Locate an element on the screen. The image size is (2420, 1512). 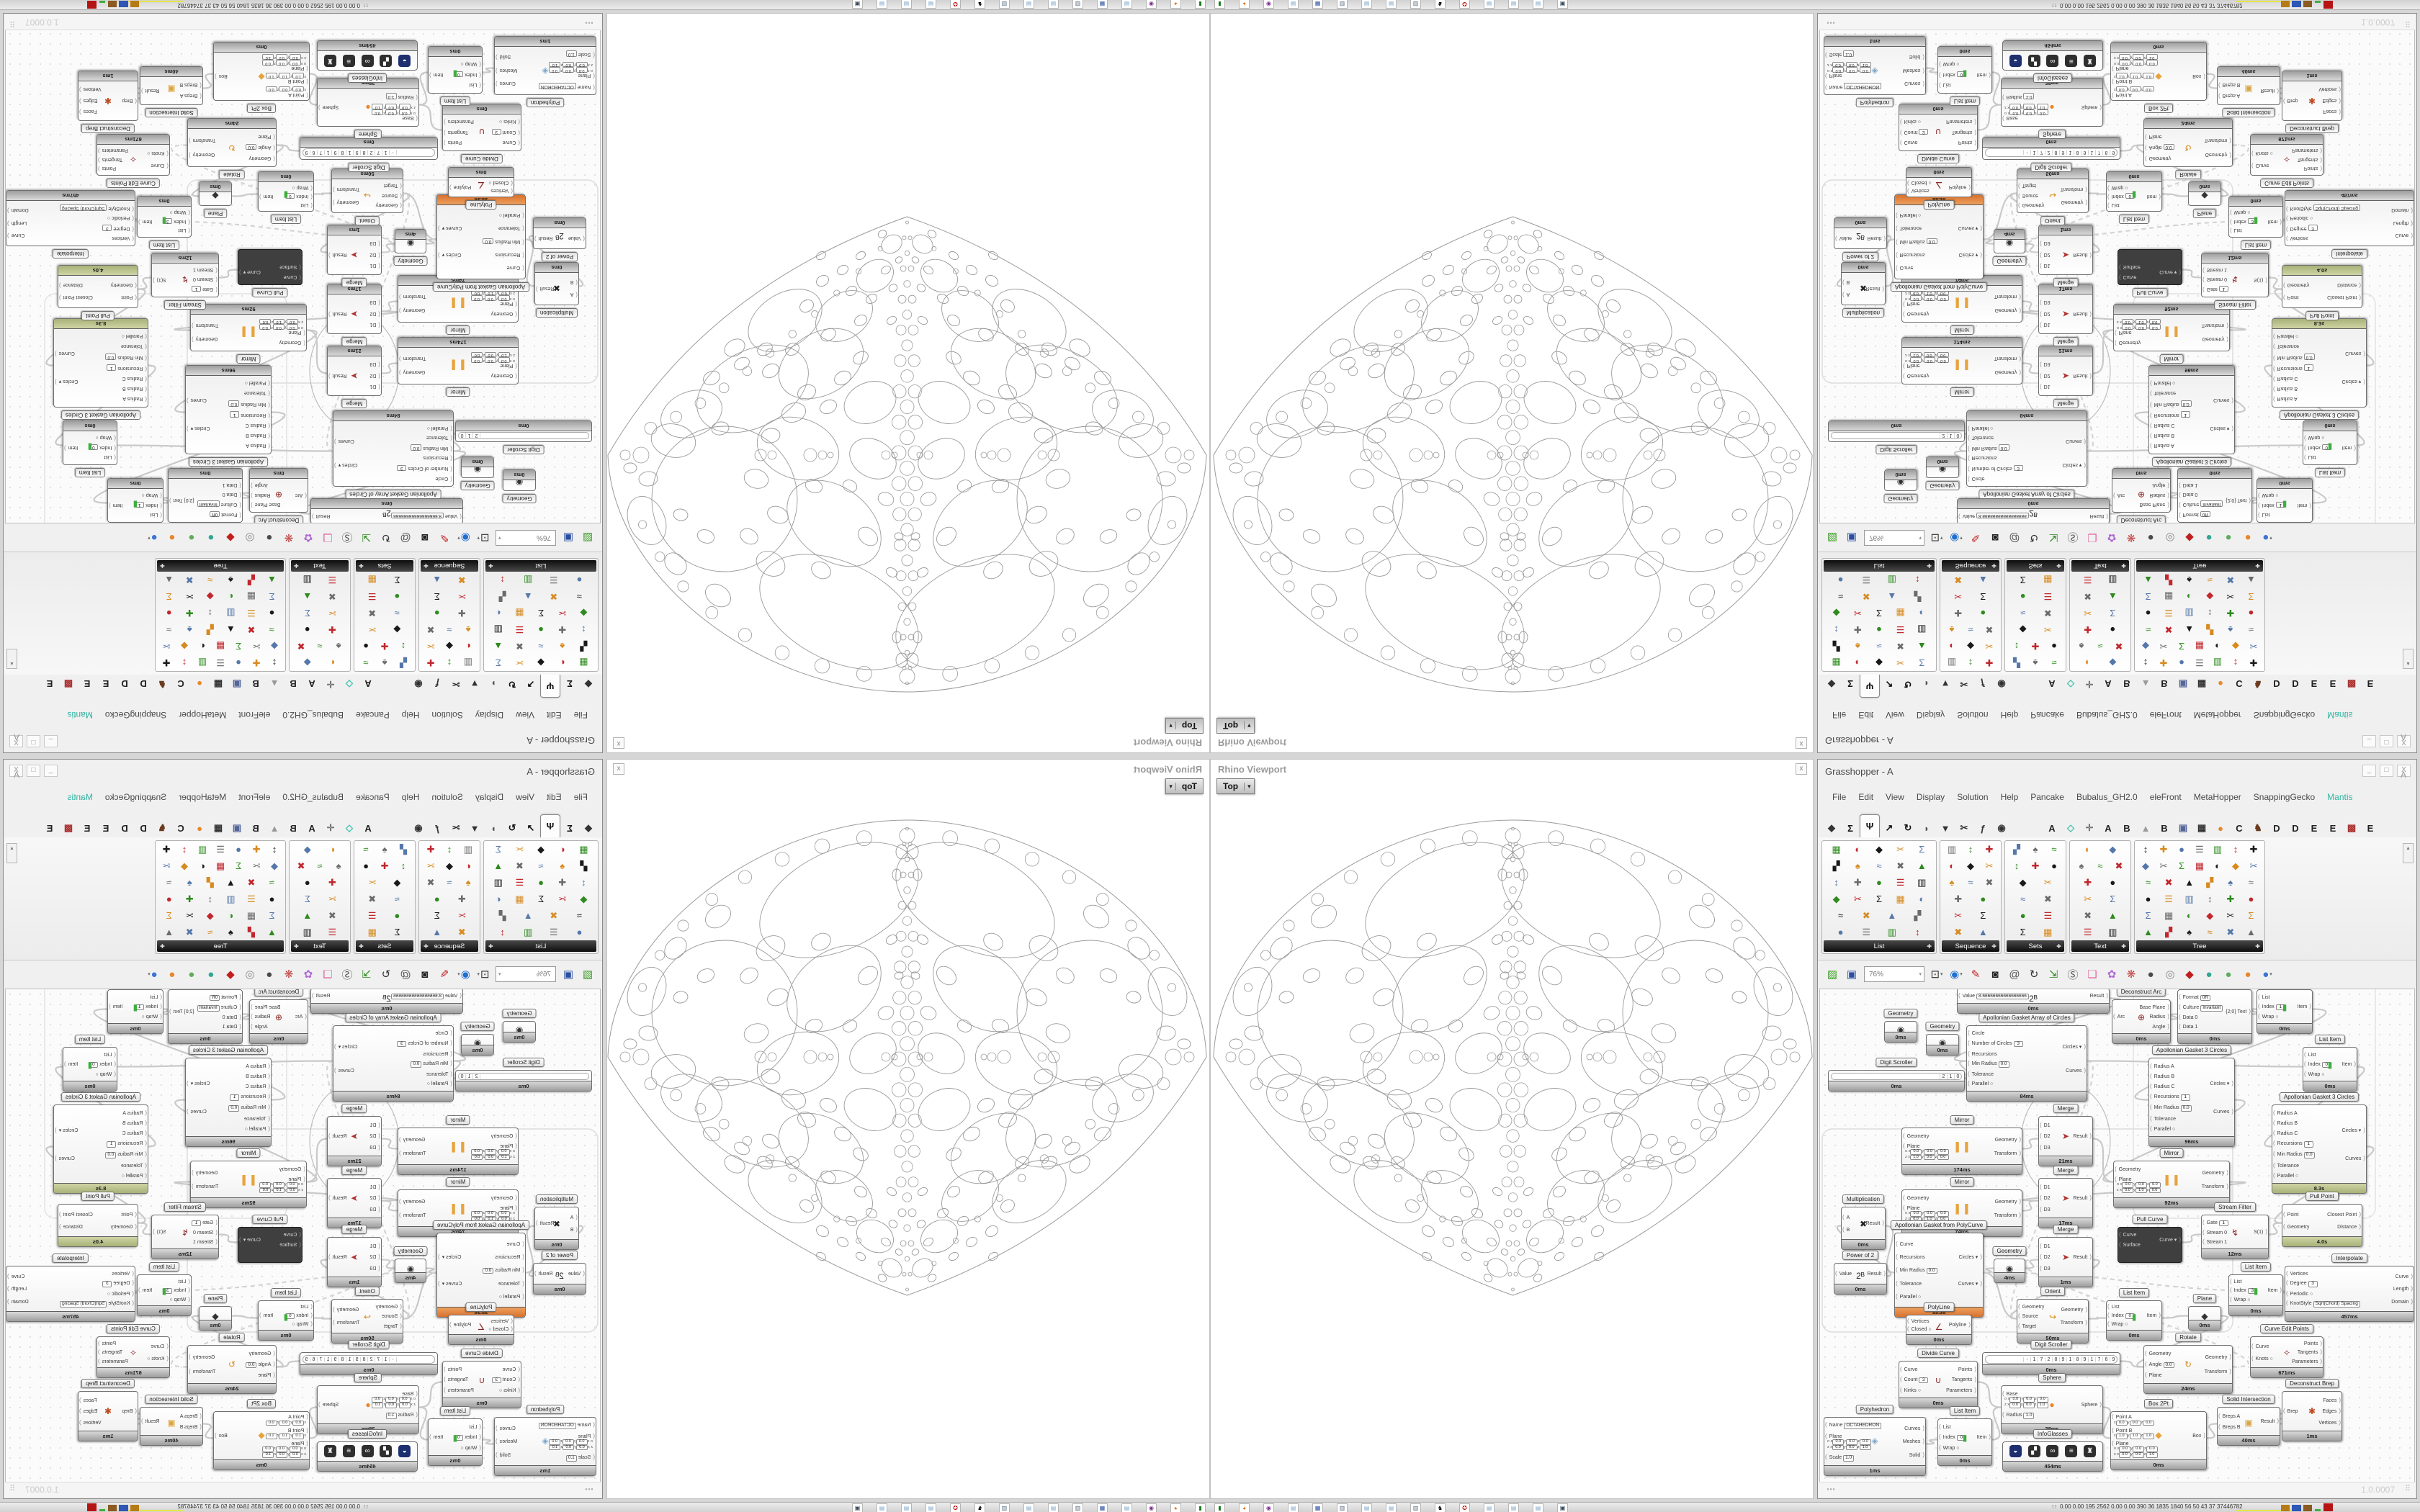
tab-plugin-cross: ✛ is located at coordinates (2089, 684).